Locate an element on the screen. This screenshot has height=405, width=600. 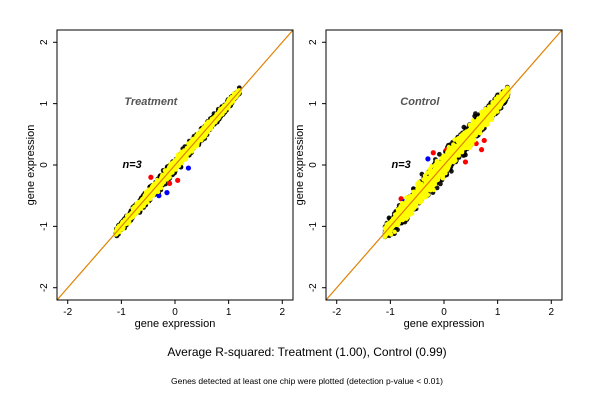
x-axis-label: gene expression is located at coordinates (444, 324).